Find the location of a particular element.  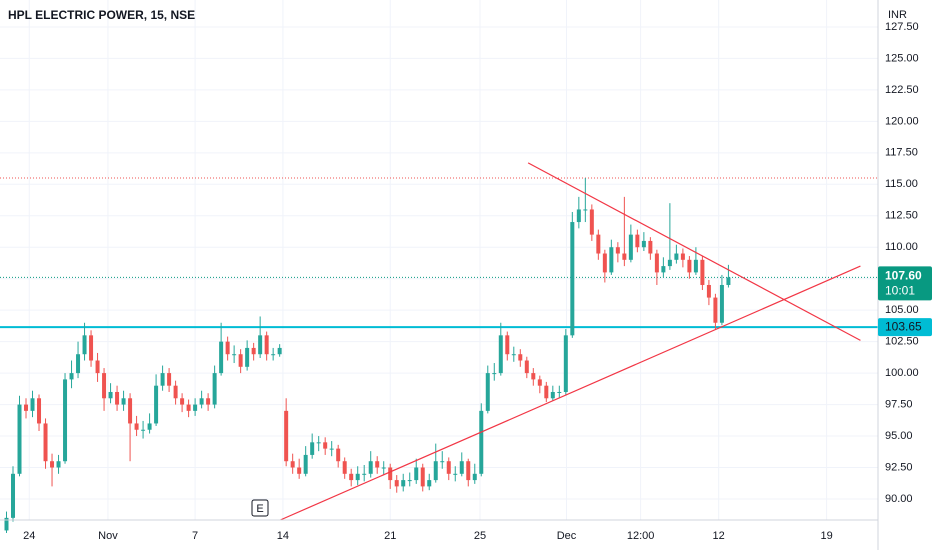

y-tick-label: 117.50 is located at coordinates (901, 153).